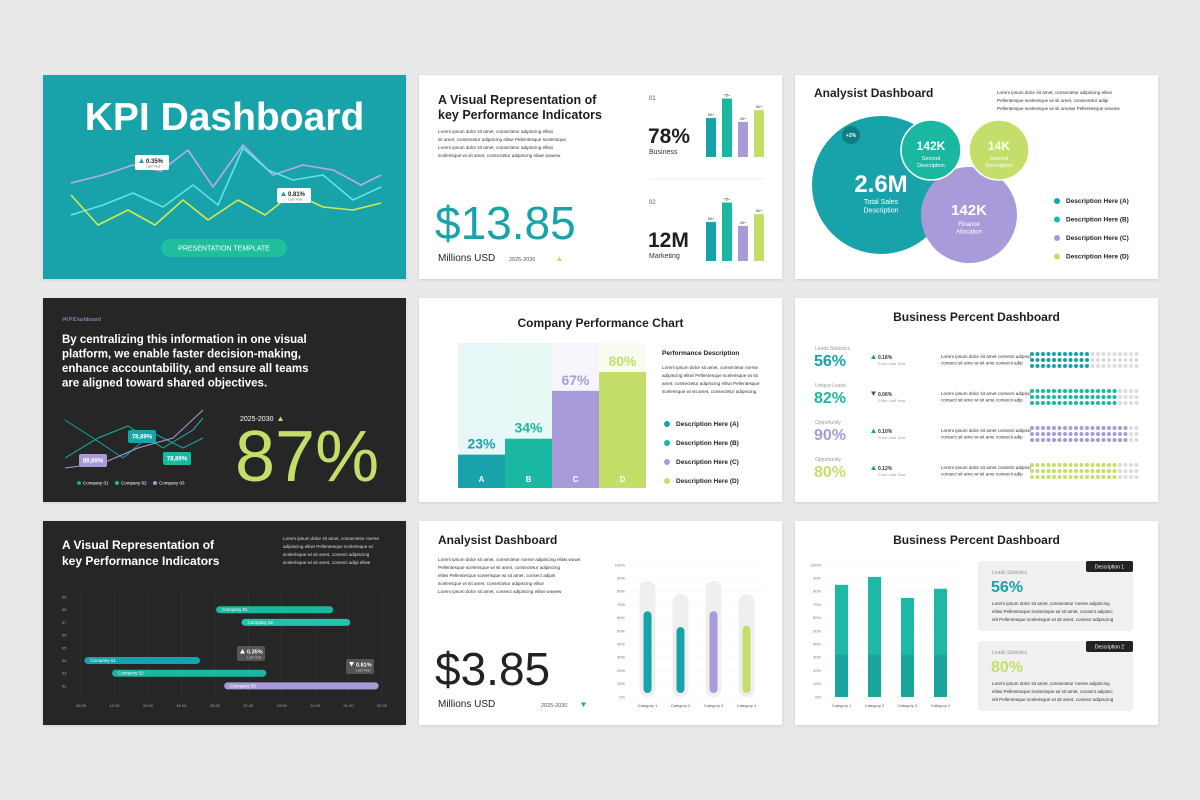 This screenshot has width=1200, height=800. What do you see at coordinates (296, 622) in the screenshot?
I see `gantt-bar` at bounding box center [296, 622].